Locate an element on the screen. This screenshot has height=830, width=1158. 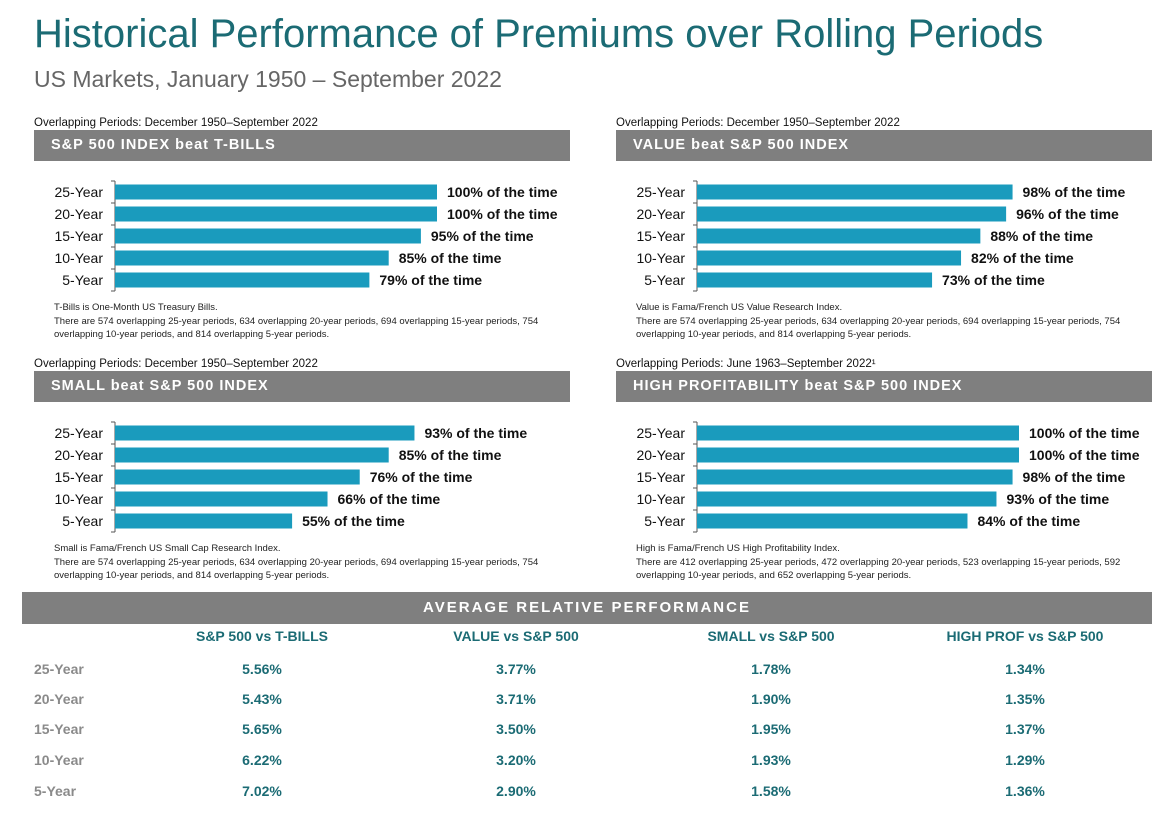
table-cell: 3.77% is located at coordinates (516, 669).